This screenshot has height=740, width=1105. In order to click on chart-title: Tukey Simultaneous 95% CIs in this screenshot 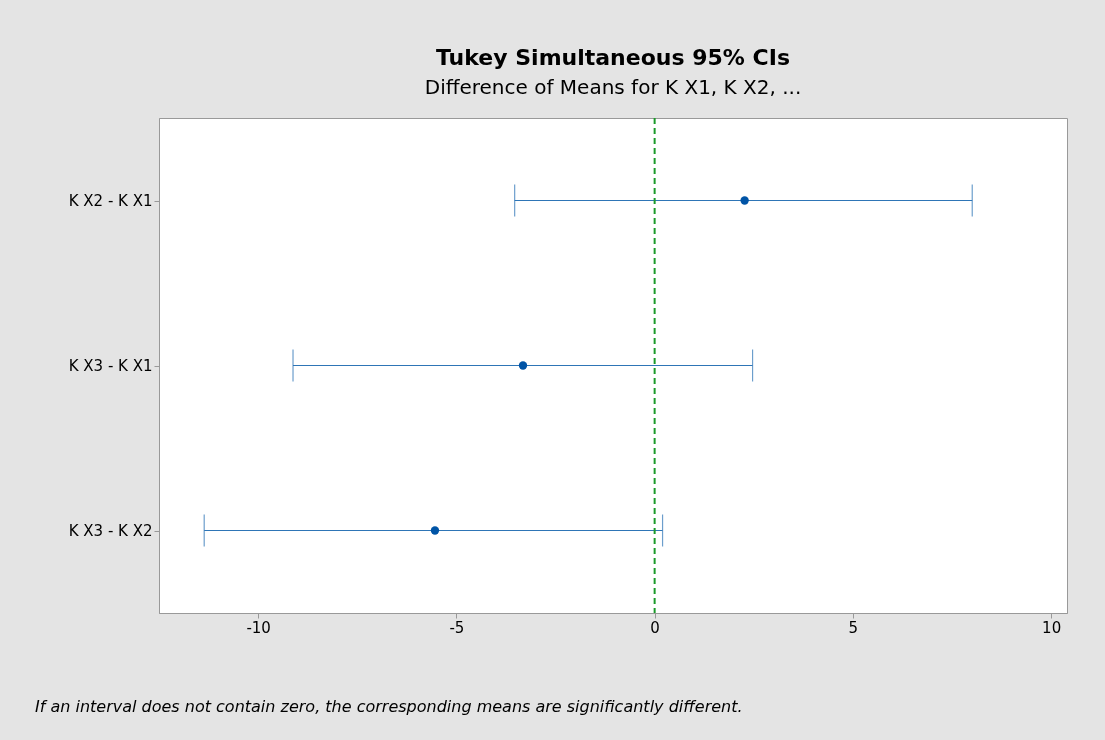, I will do `click(613, 57)`.